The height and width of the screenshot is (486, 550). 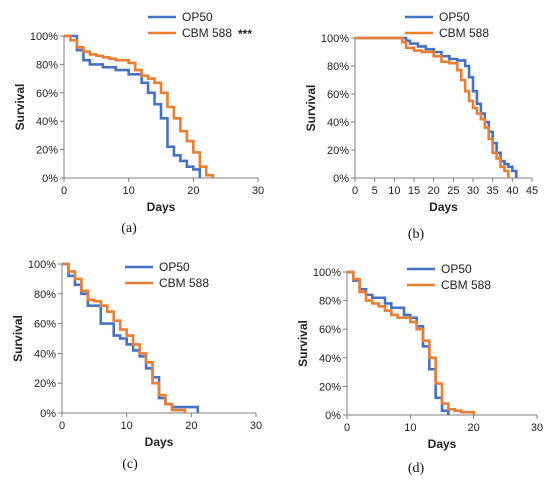 I want to click on x-tick-label: 35, so click(x=493, y=191).